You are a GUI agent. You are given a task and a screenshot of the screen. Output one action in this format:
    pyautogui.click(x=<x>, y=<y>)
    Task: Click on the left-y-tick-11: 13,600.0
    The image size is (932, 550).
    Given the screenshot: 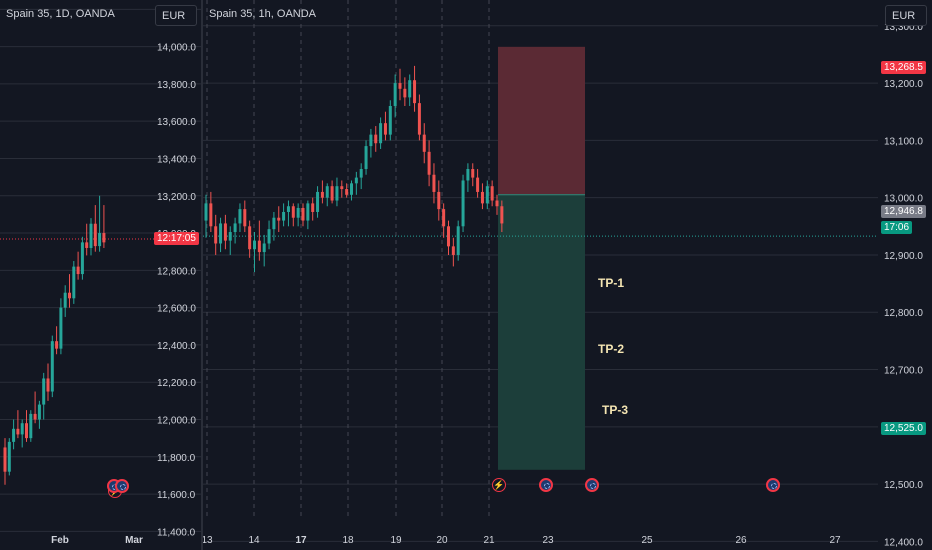 What is the action you would take?
    pyautogui.click(x=176, y=122)
    